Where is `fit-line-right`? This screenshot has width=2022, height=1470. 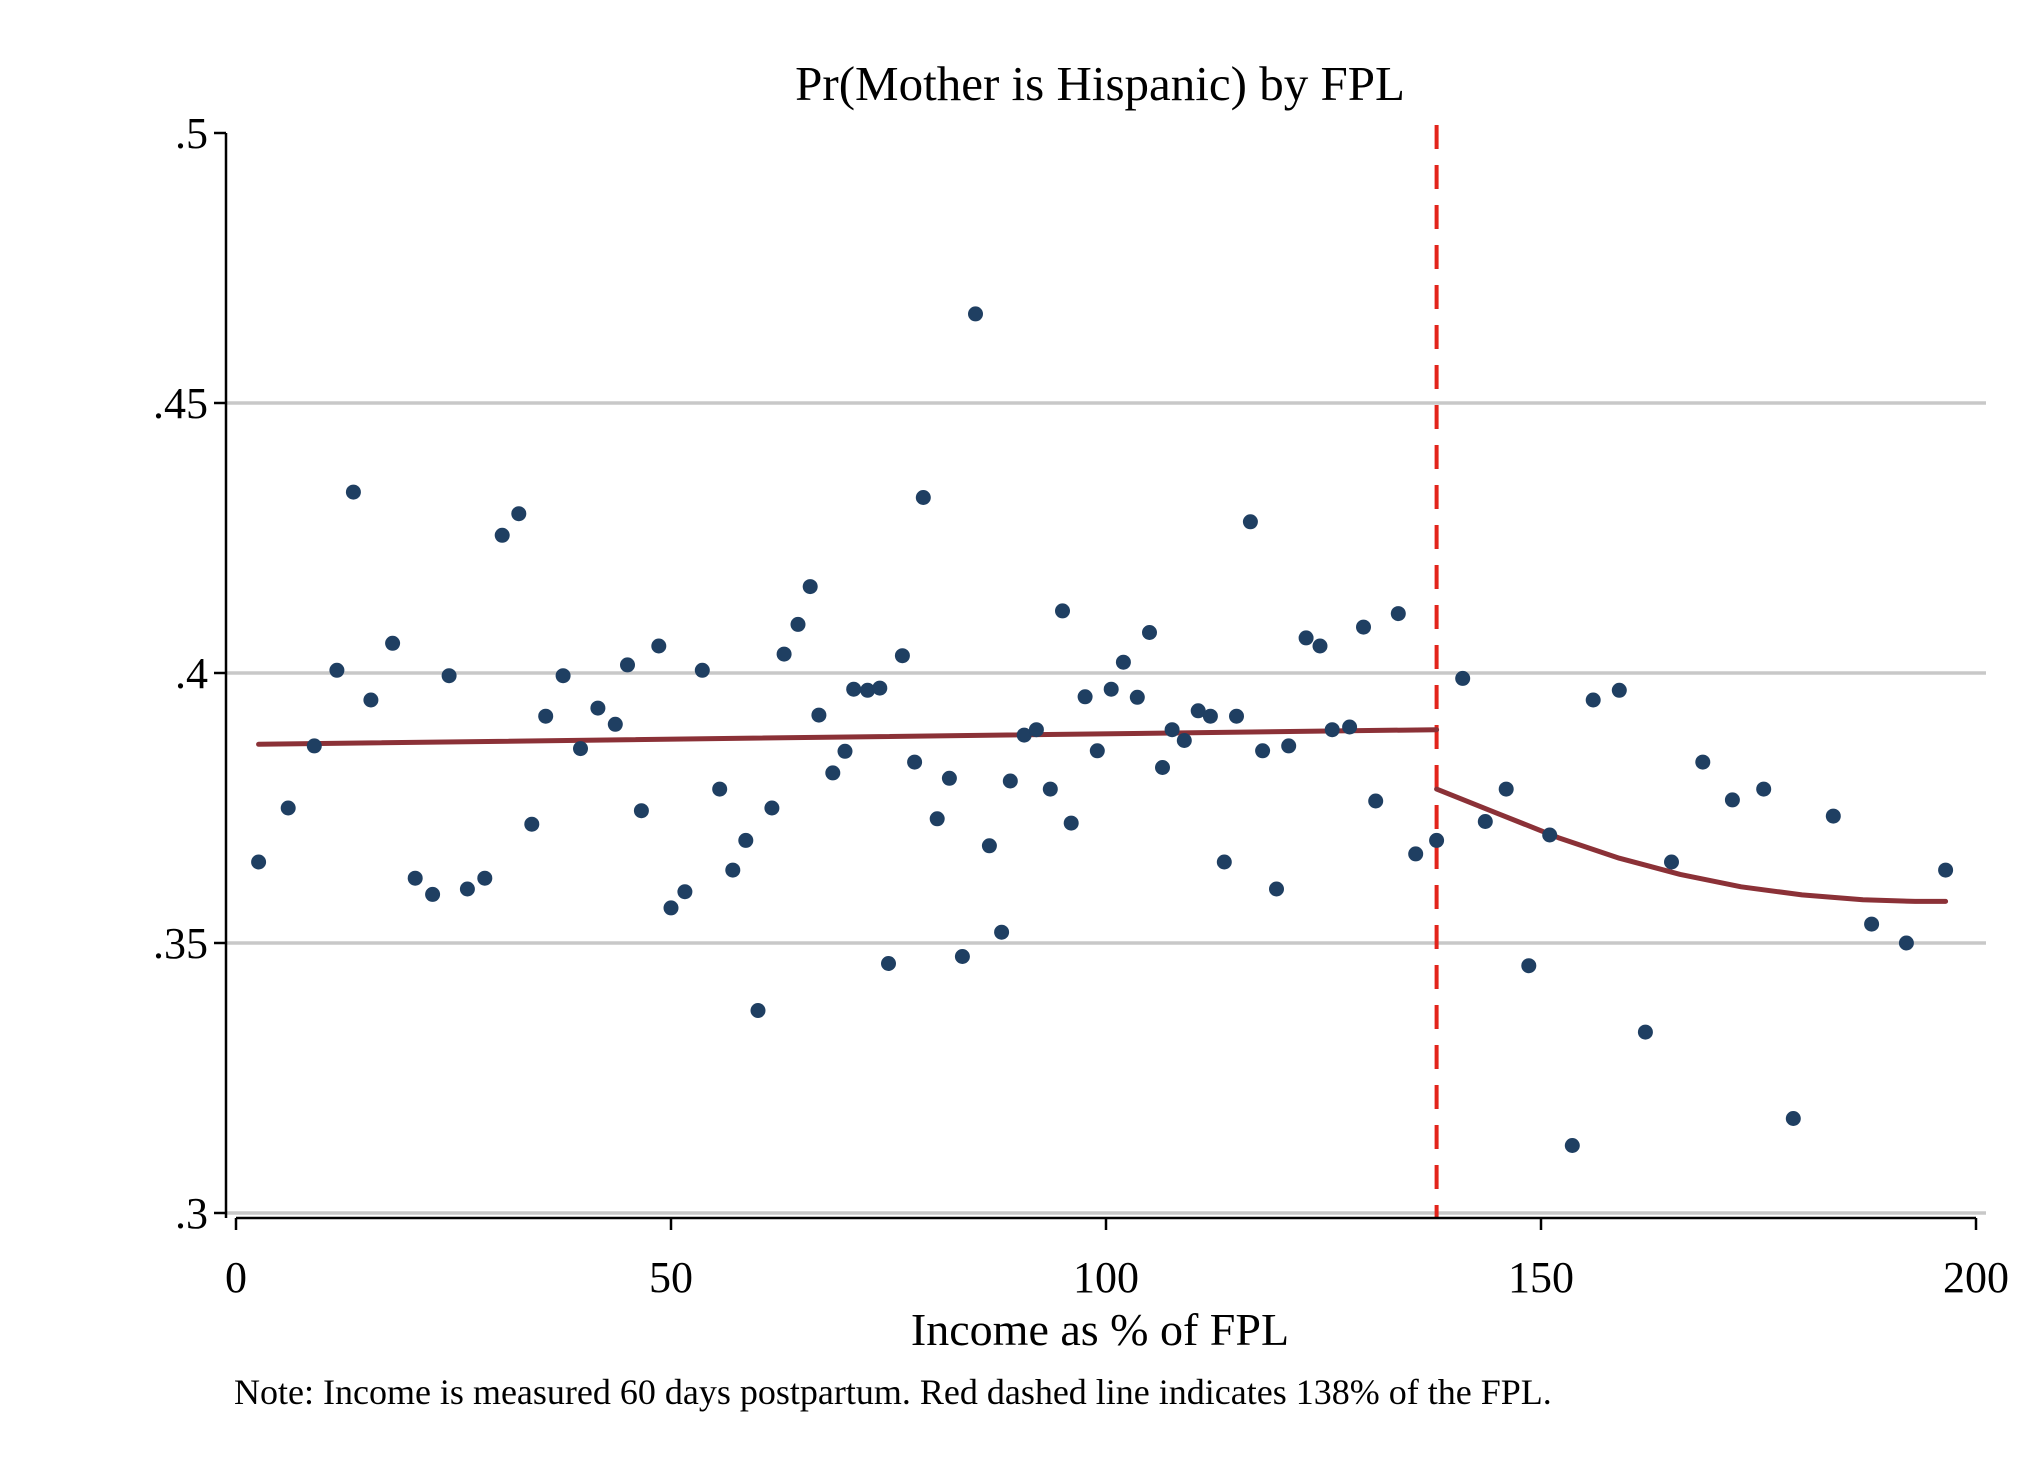
fit-line-right is located at coordinates (1691, 845).